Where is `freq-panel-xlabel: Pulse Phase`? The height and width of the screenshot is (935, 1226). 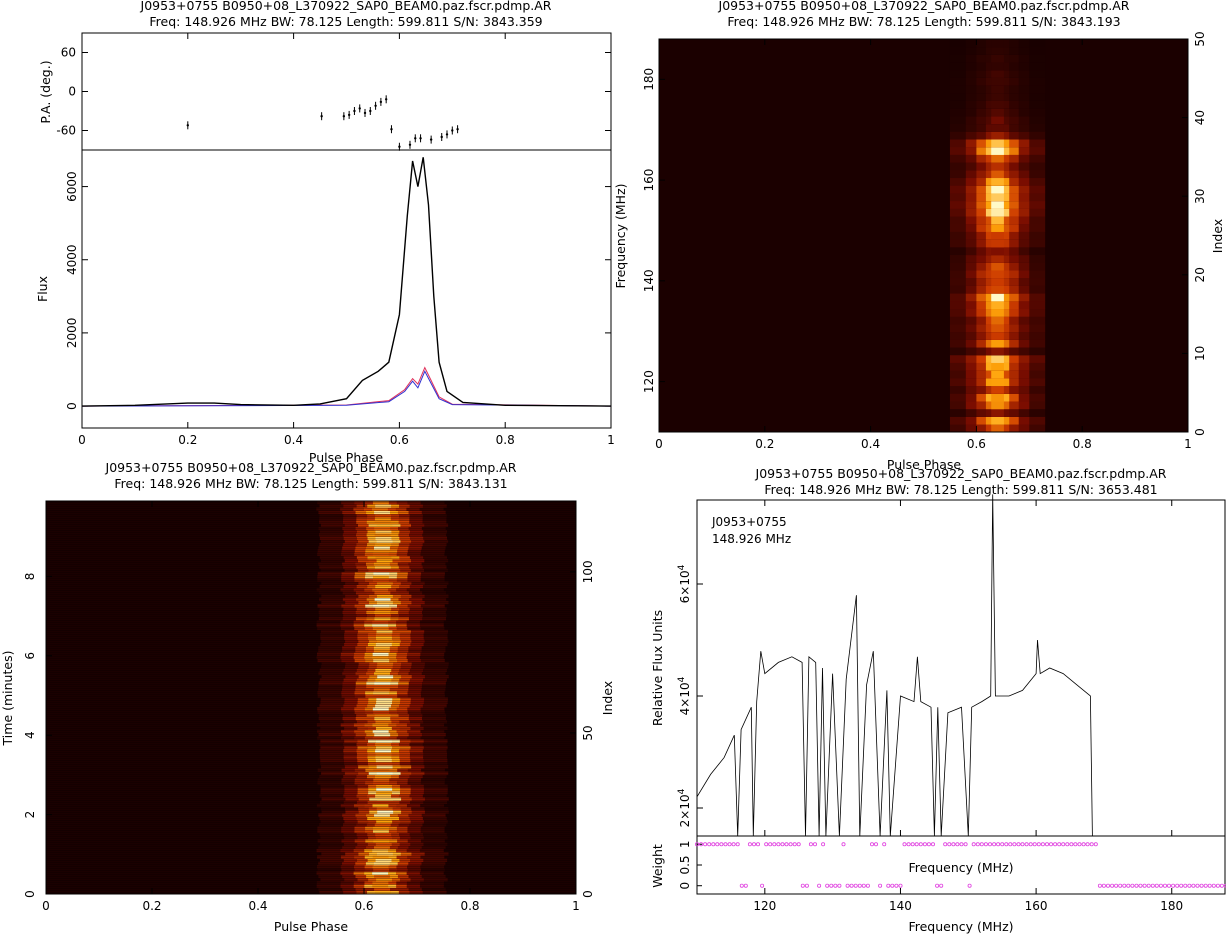 freq-panel-xlabel: Pulse Phase is located at coordinates (924, 464).